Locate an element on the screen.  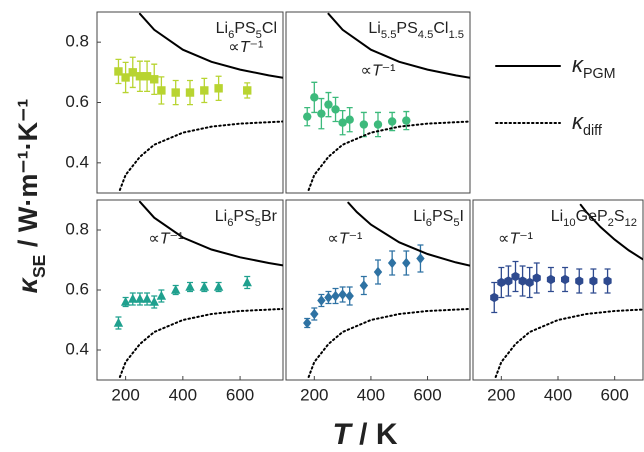
panel: 200 400 600 Li10GeP2S12 ∝T⁻¹ is located at coordinates (558, 301).